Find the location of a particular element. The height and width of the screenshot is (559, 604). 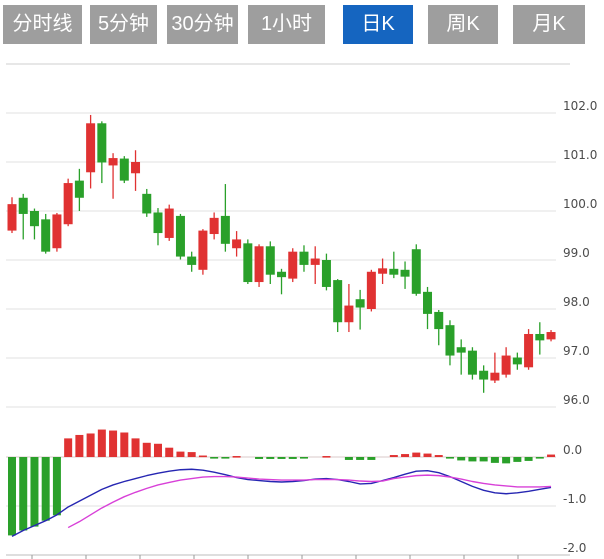

y-axis-label-main: 96.0 is located at coordinates (576, 400).